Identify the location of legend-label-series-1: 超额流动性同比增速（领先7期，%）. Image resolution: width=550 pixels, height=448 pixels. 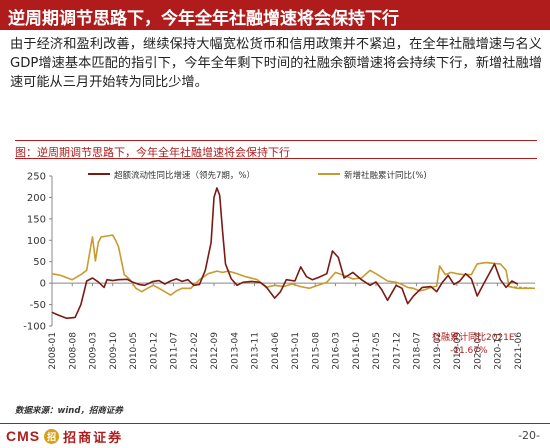
(184, 175).